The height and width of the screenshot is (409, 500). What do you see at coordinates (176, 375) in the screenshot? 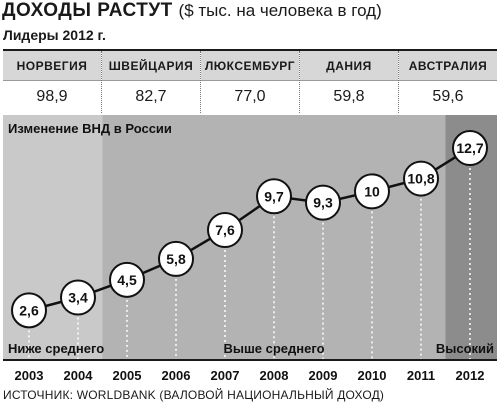
I see `x-tick-label: 2006` at bounding box center [176, 375].